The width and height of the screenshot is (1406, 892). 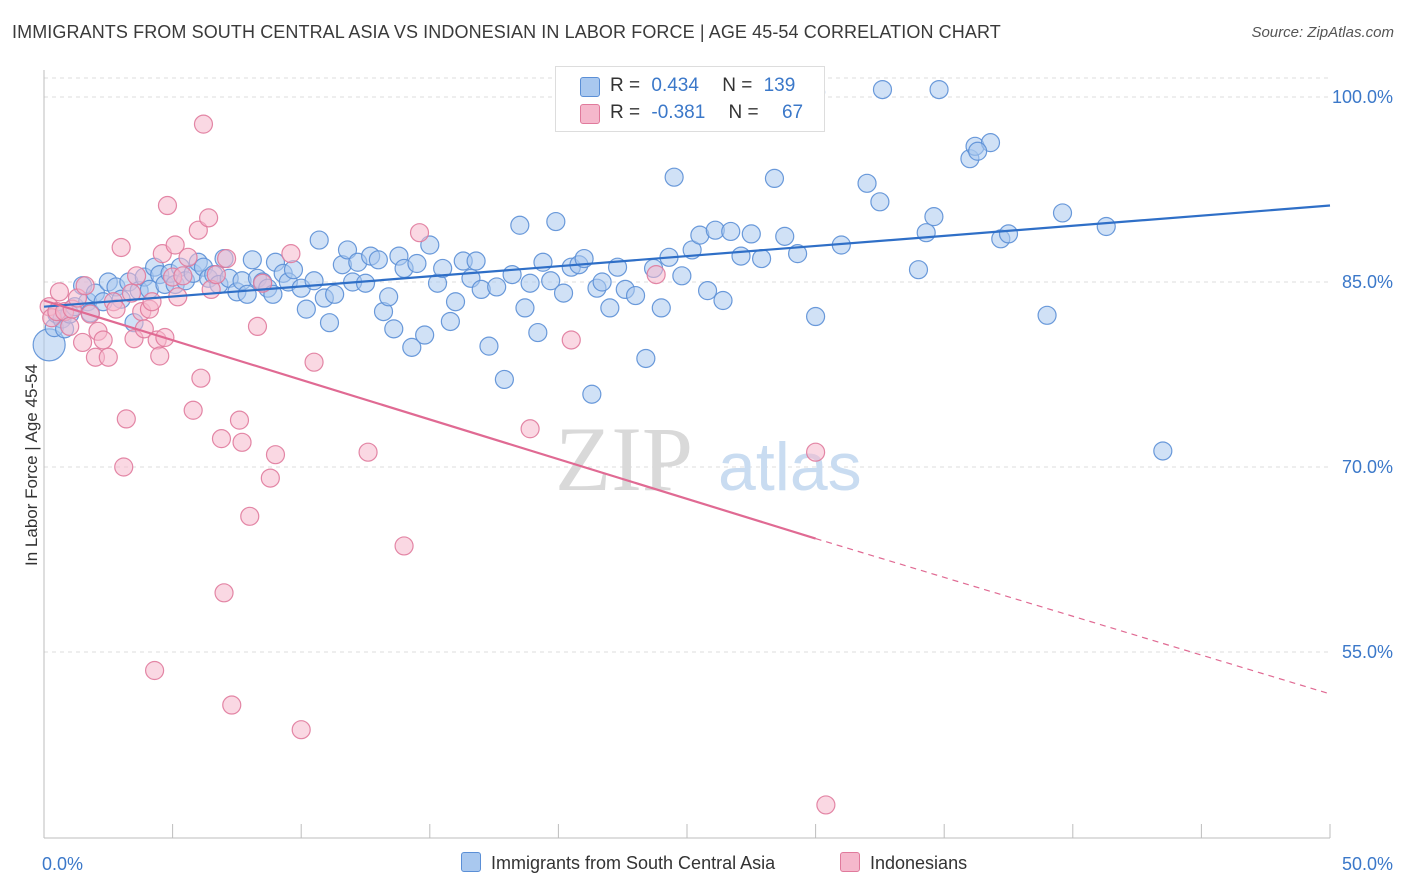 What do you see at coordinates (678, 112) in the screenshot?
I see `legend-r-value: -0.381` at bounding box center [678, 112].